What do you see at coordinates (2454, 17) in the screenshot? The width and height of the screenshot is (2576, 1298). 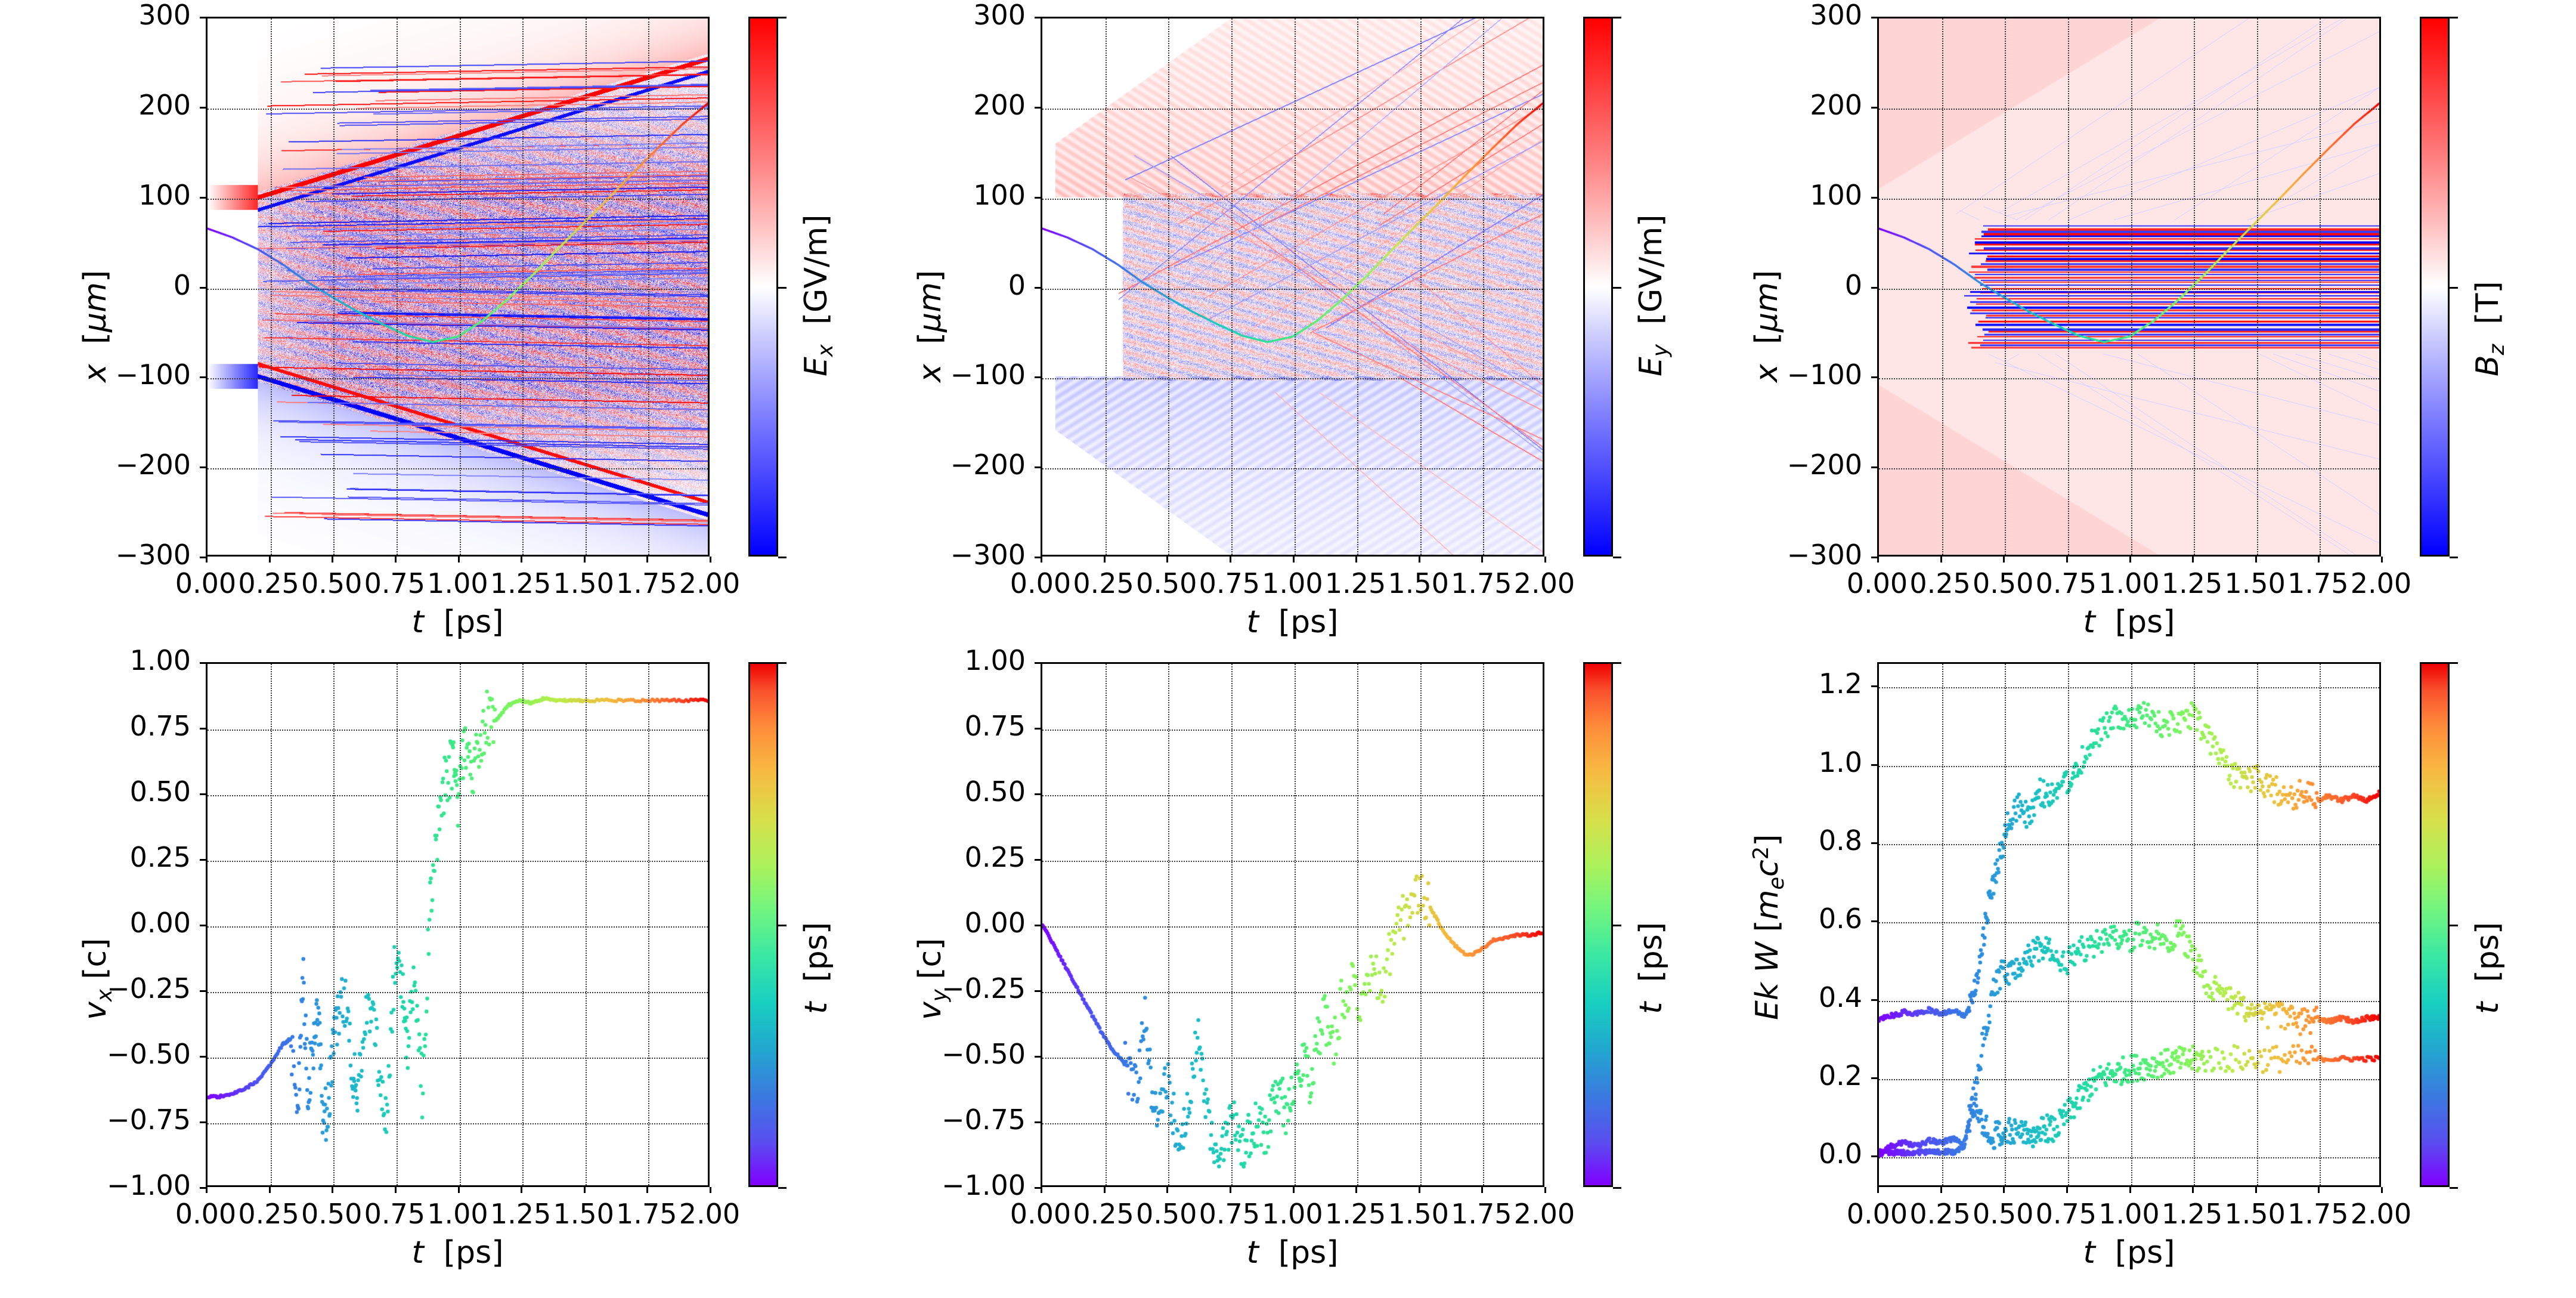 I see `panel-bz-colorbar-tick` at bounding box center [2454, 17].